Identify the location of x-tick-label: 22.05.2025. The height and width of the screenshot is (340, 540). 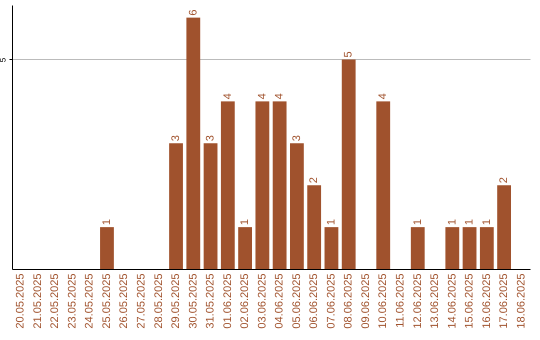
(55, 301).